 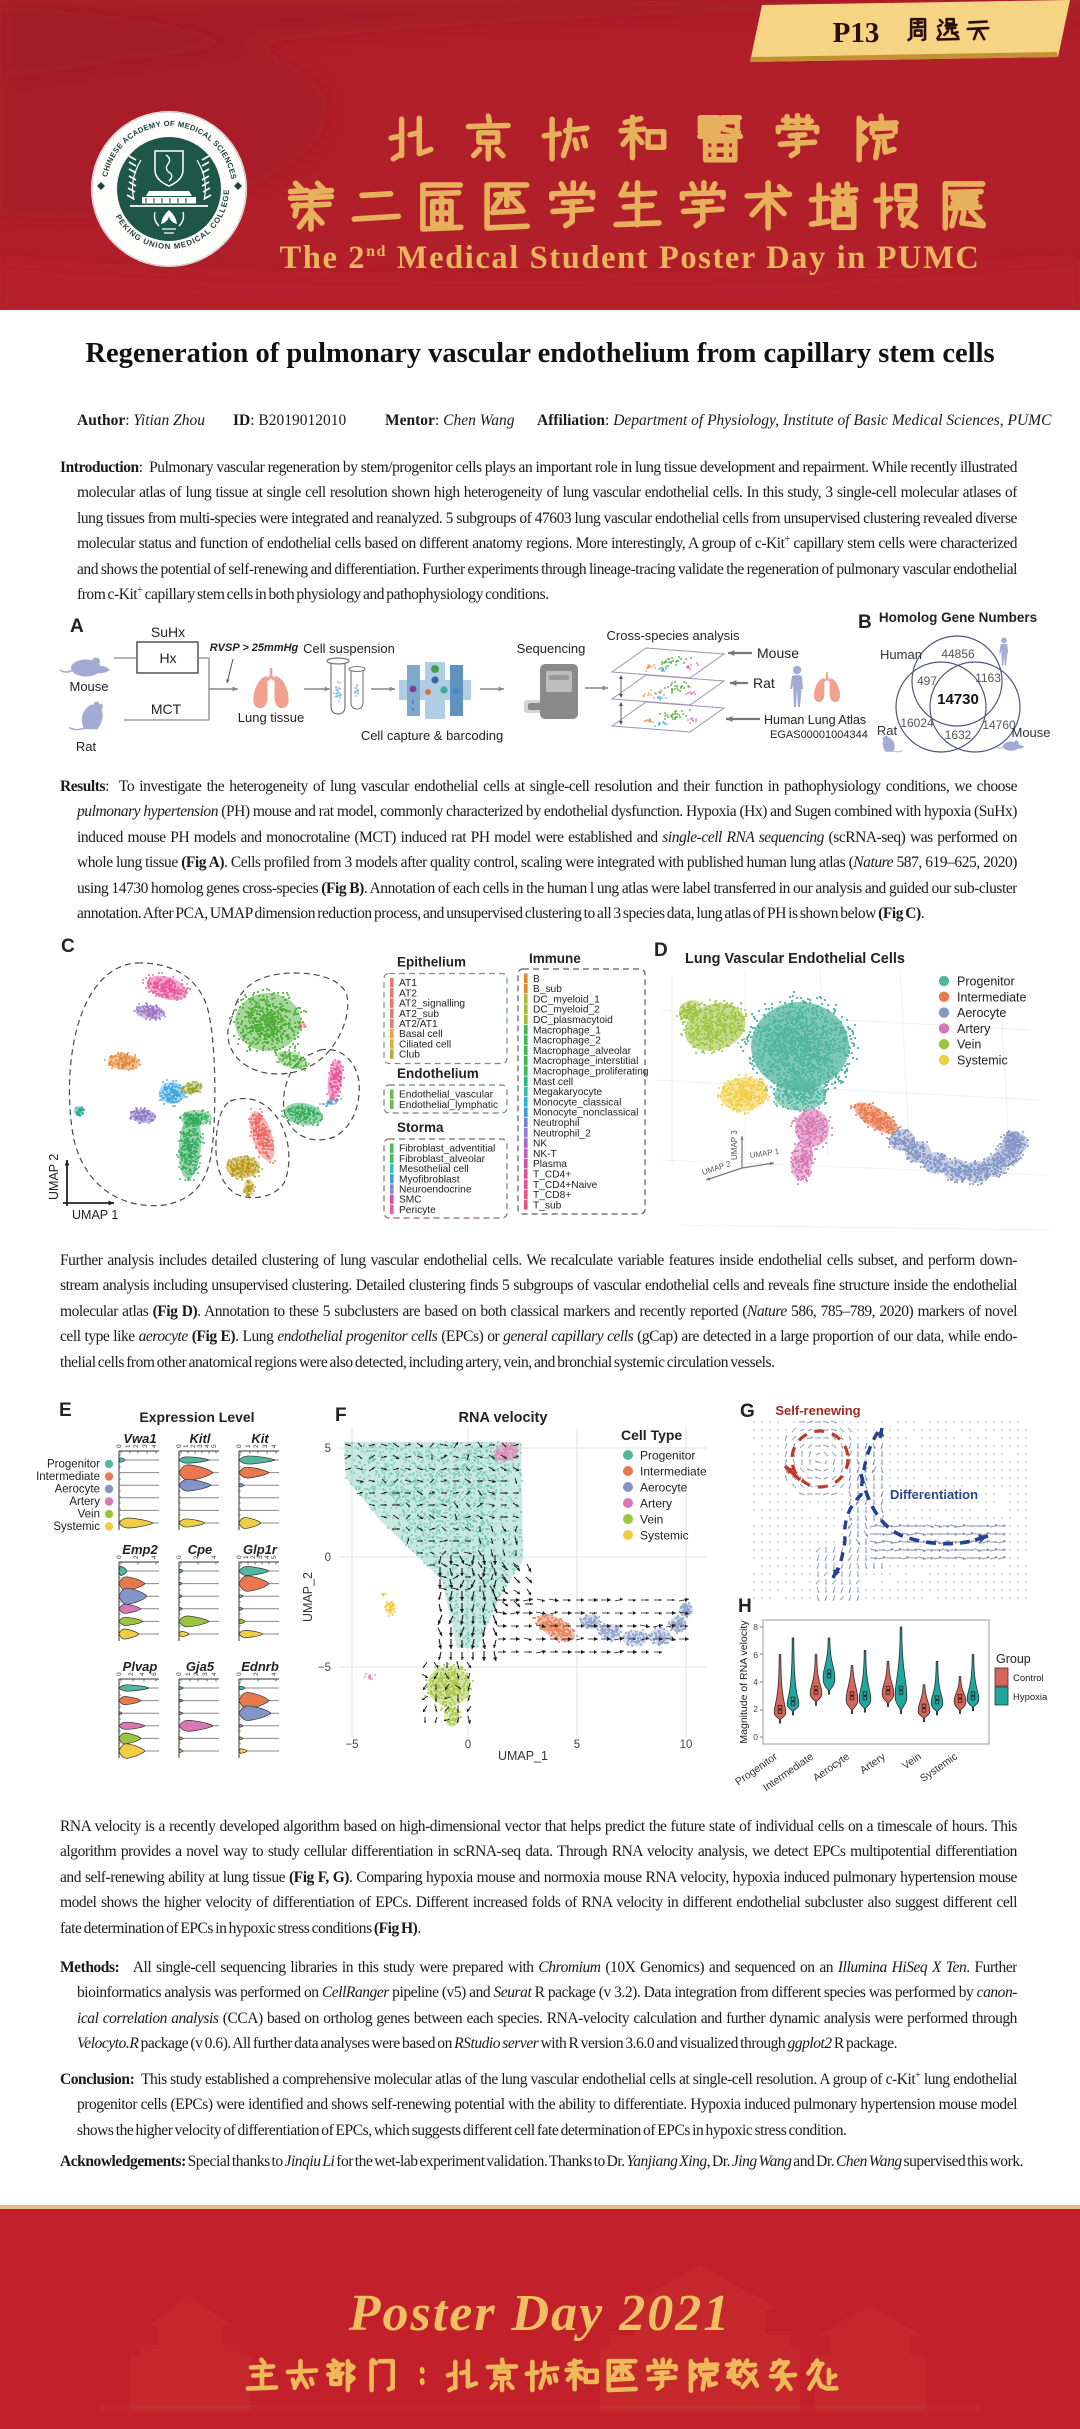 I want to click on svg-text: Control, so click(x=1028, y=1678).